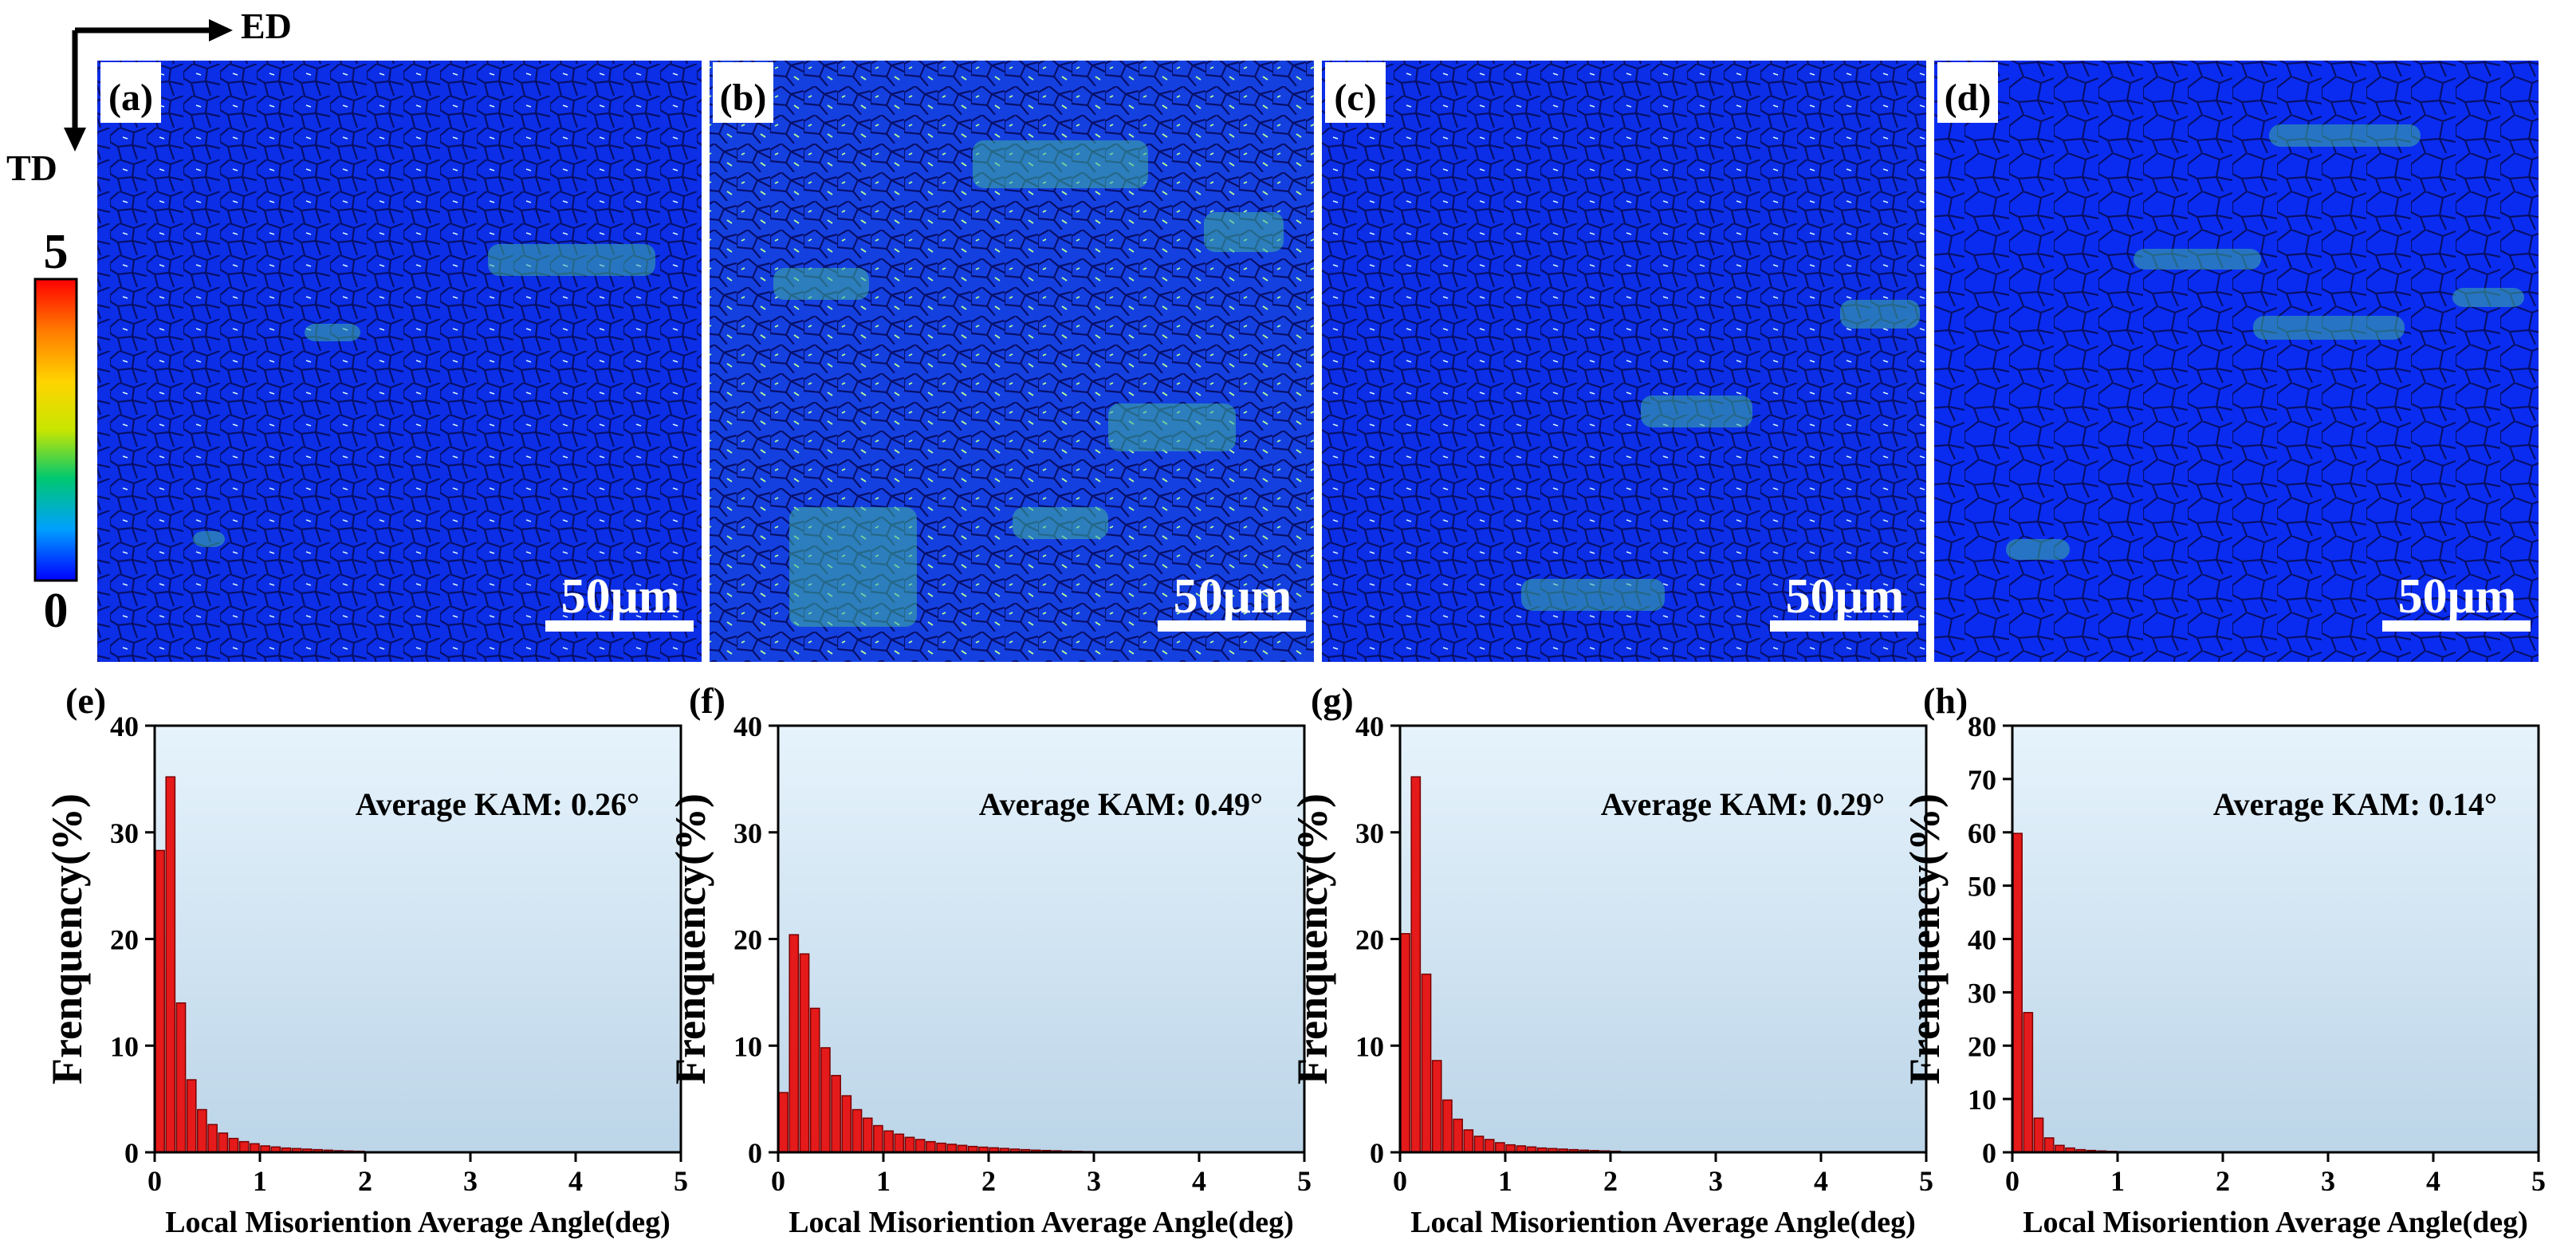  What do you see at coordinates (57, 252) in the screenshot?
I see `colorbar-max-label: 5` at bounding box center [57, 252].